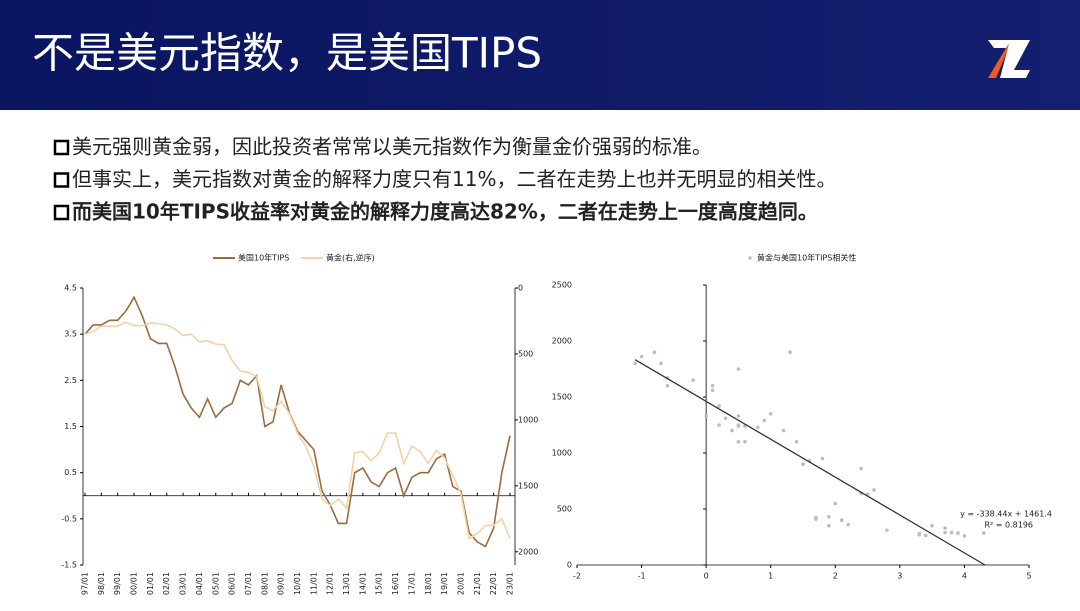 Image resolution: width=1080 pixels, height=611 pixels. I want to click on y-tick-label: 500, so click(564, 509).